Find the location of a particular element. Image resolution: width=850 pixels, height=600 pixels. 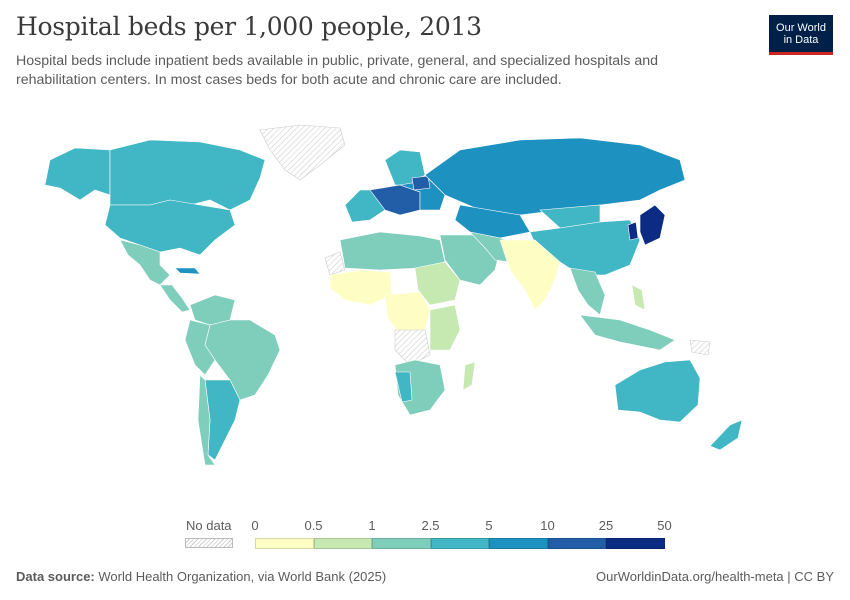

country-indonesia is located at coordinates (627, 332).